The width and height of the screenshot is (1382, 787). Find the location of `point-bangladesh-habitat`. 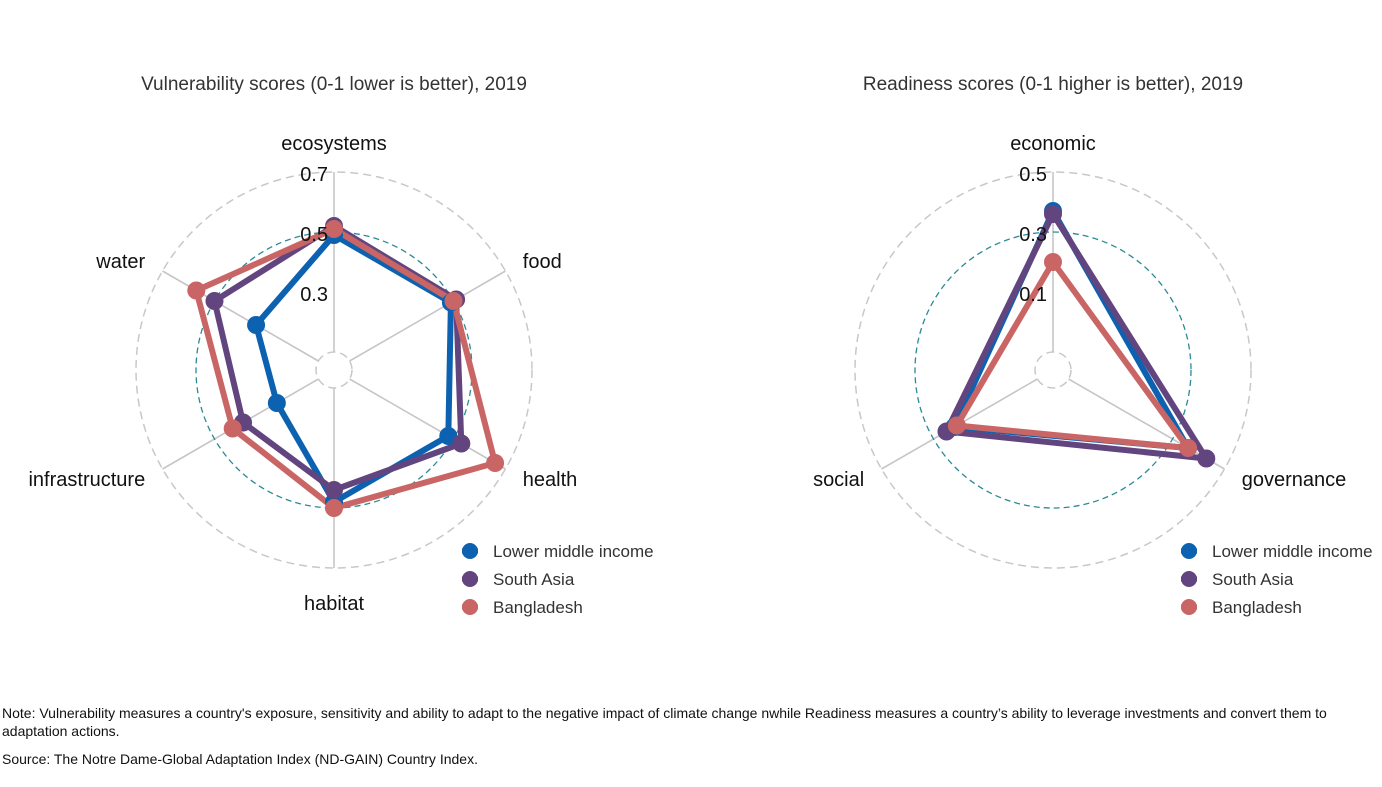

point-bangladesh-habitat is located at coordinates (334, 508).